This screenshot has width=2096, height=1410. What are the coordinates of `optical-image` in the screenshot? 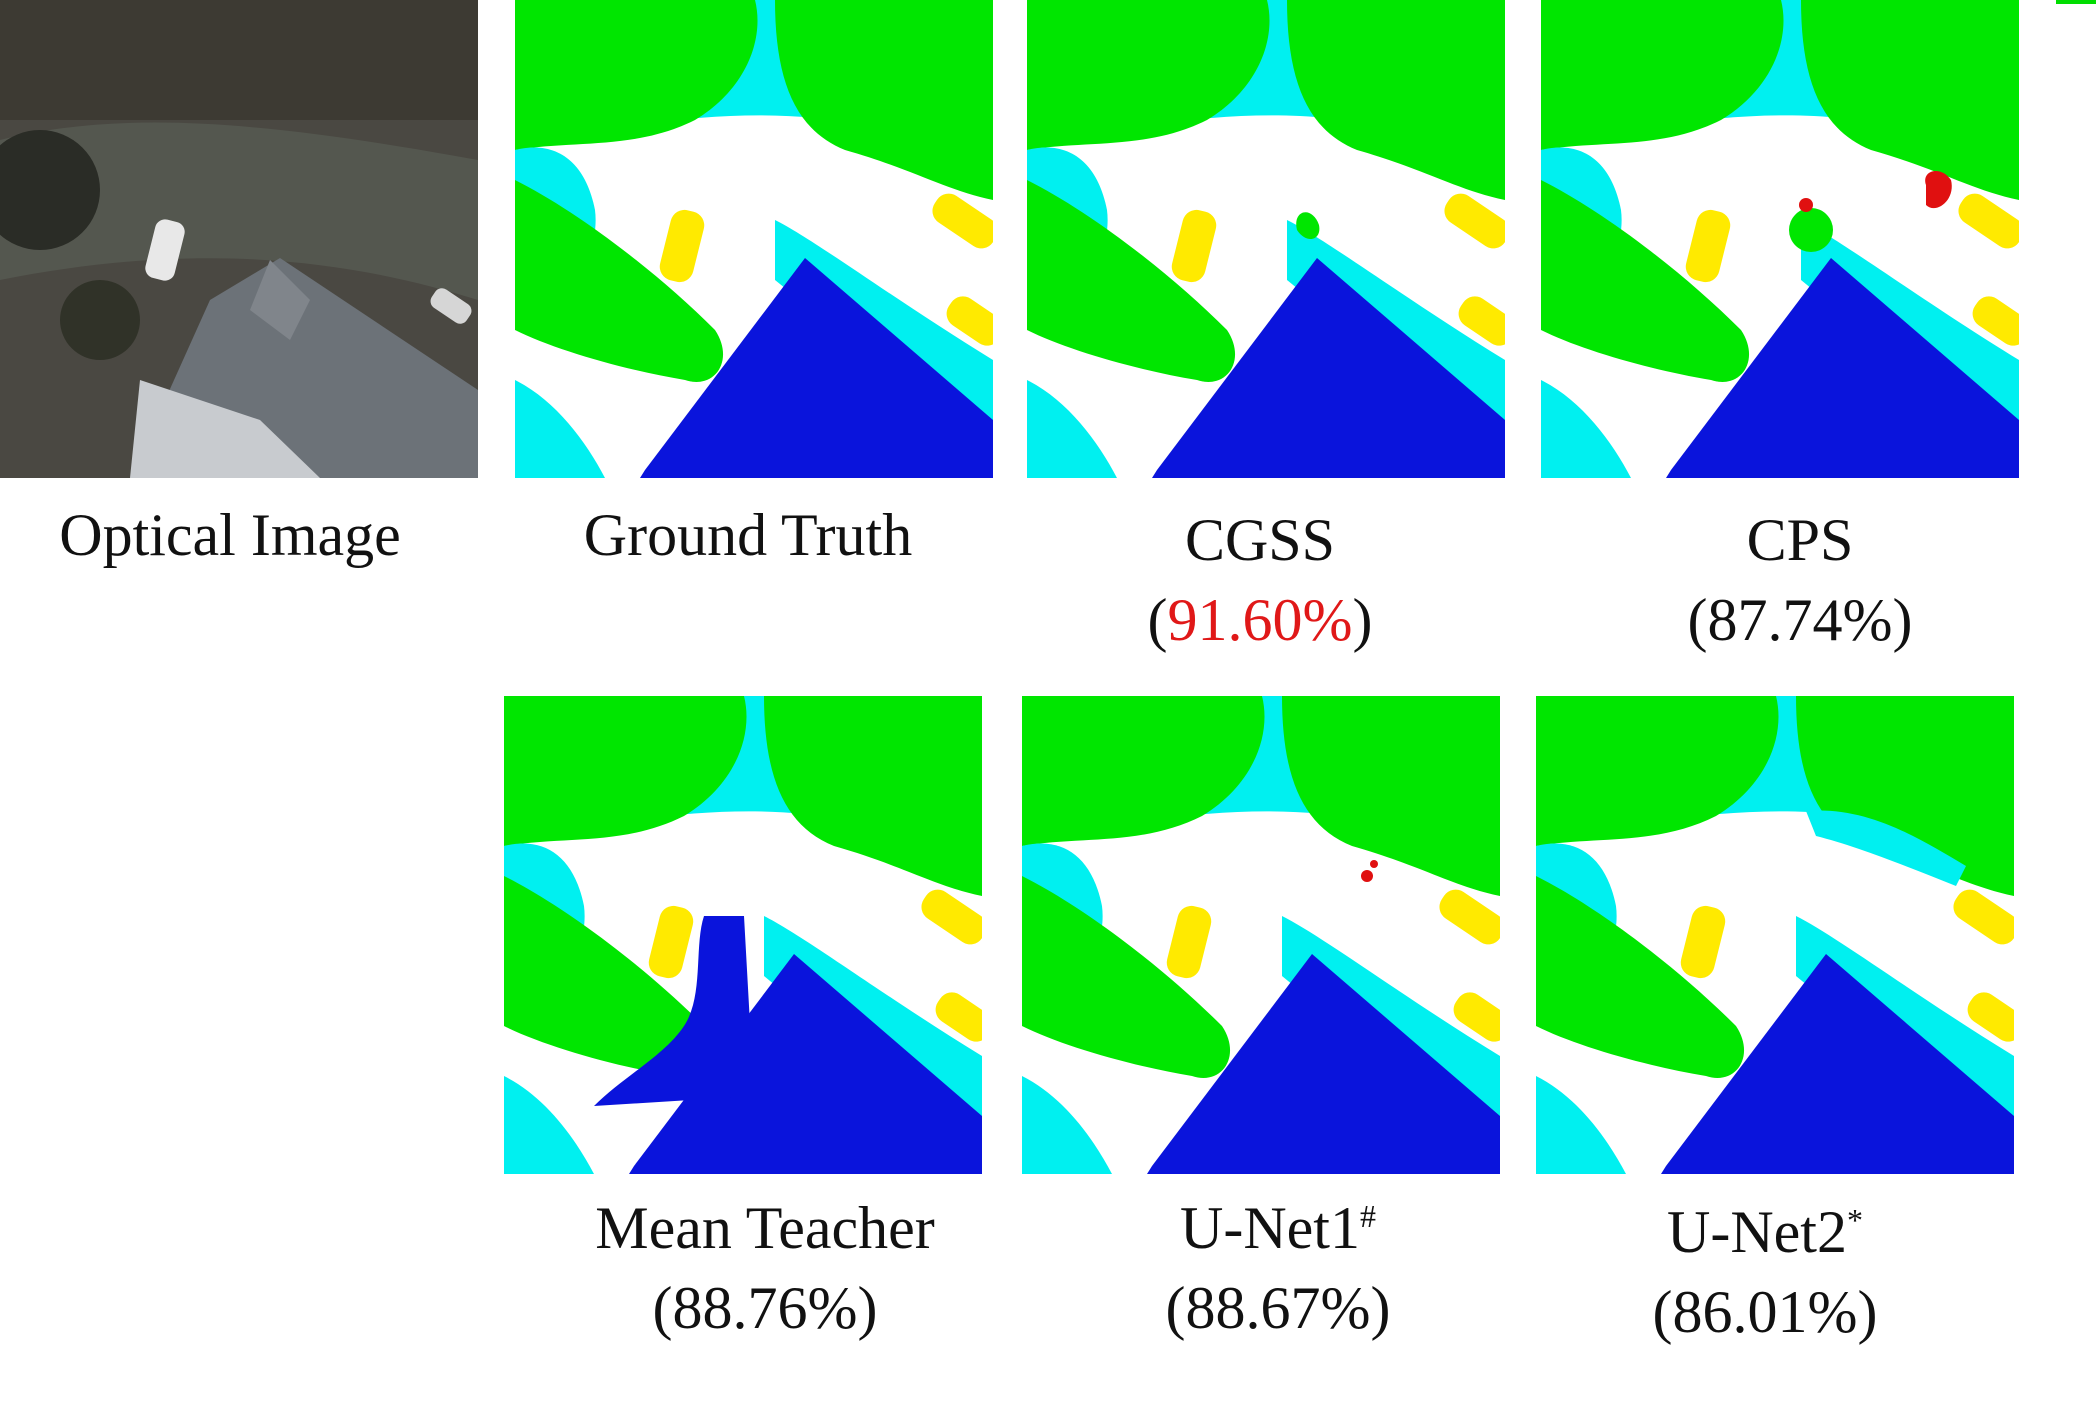 It's located at (239, 239).